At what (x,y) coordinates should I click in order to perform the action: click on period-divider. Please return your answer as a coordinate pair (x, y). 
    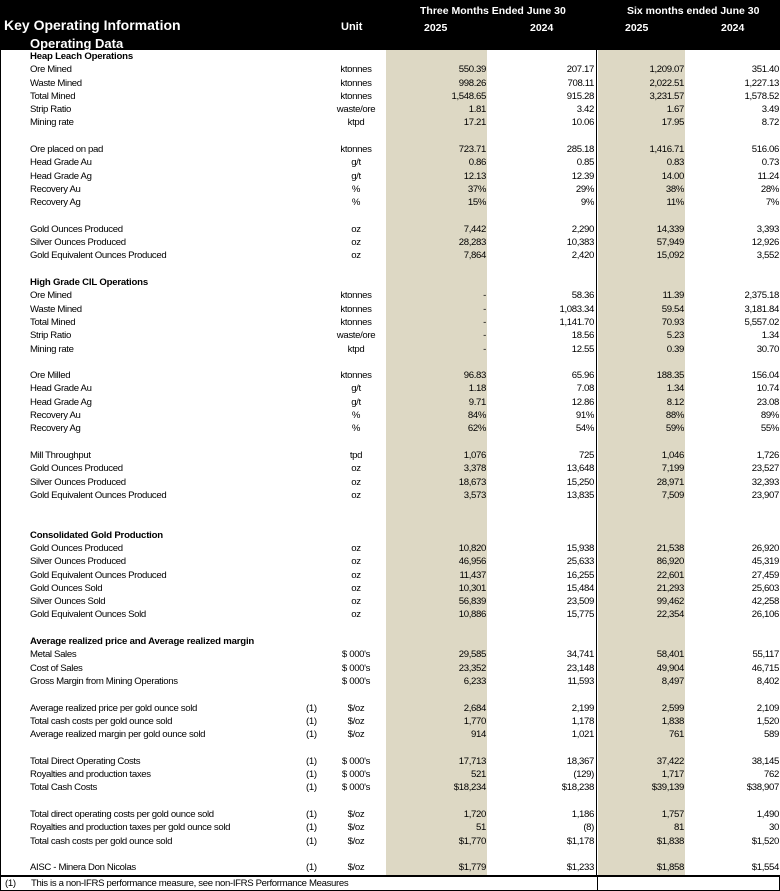
    Looking at the image, I should click on (596, 463).